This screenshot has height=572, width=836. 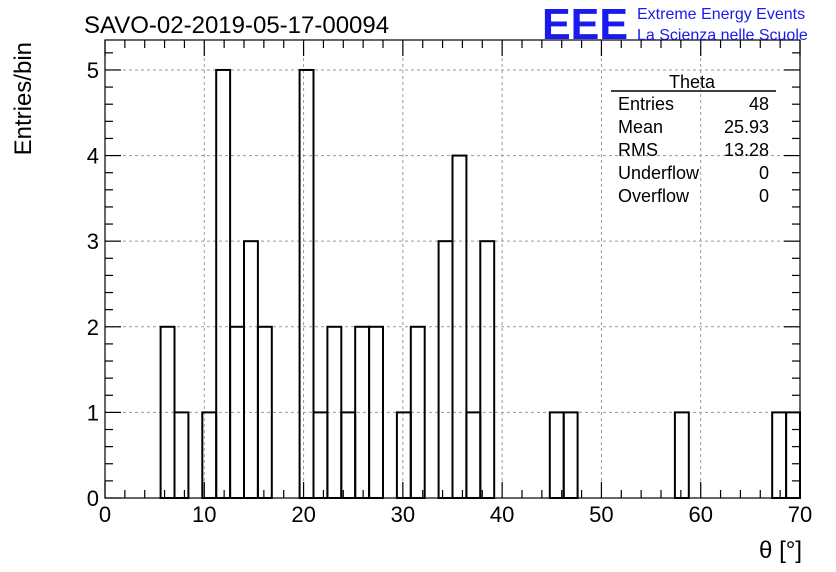 I want to click on x-tick-label: 70, so click(x=800, y=514).